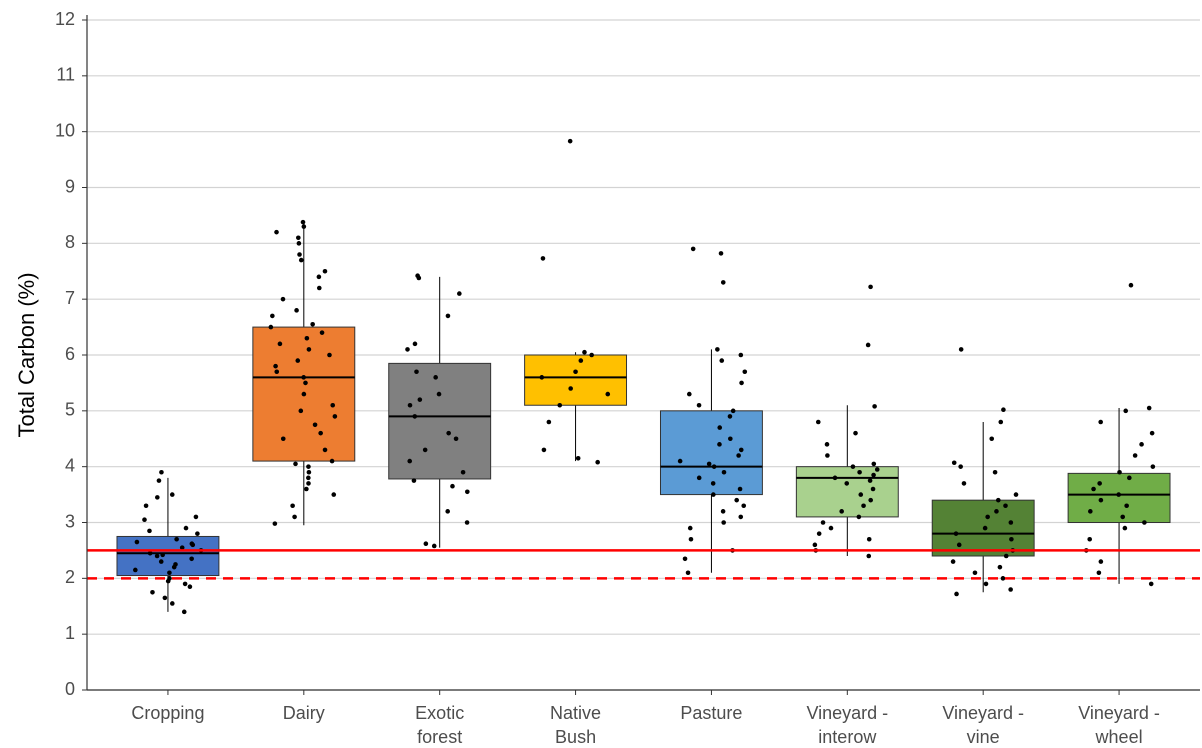 The height and width of the screenshot is (748, 1202). Describe the element at coordinates (70, 577) in the screenshot. I see `y-tick-label: 2` at that location.